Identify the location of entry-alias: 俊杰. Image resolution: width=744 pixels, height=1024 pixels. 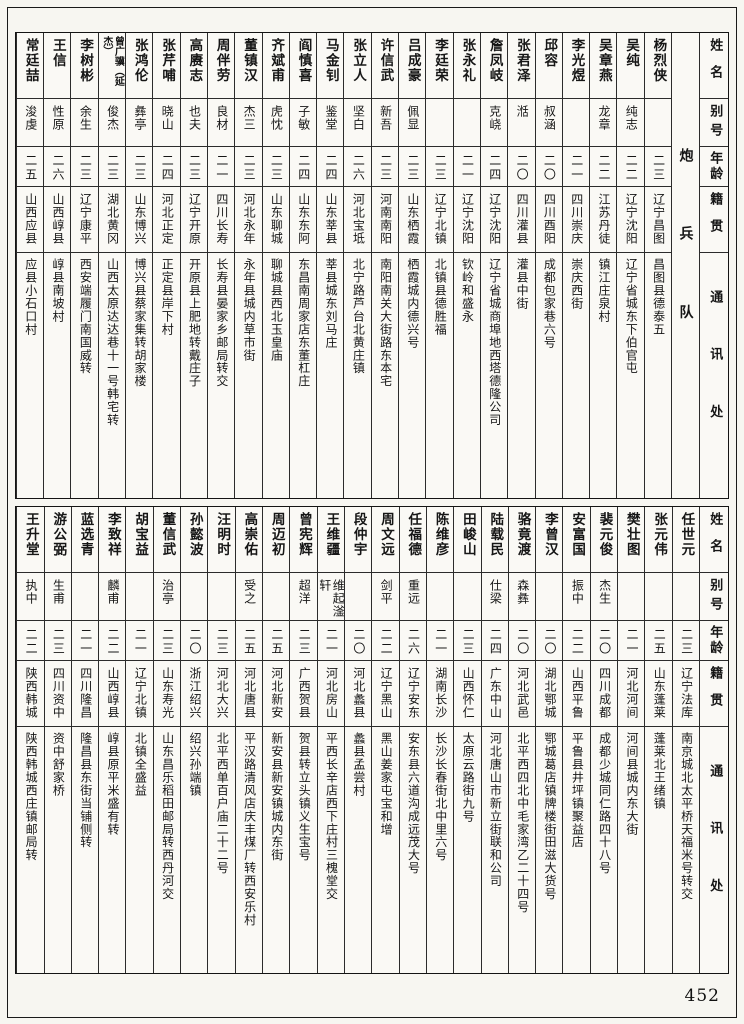
(112, 123).